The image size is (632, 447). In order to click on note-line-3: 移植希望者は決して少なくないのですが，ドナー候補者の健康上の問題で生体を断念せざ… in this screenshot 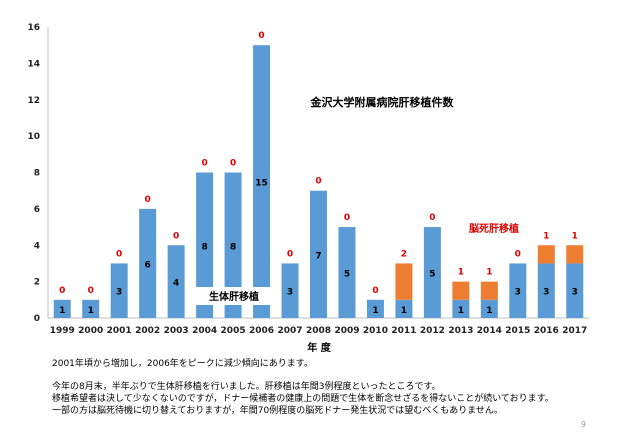, I will do `click(303, 399)`.